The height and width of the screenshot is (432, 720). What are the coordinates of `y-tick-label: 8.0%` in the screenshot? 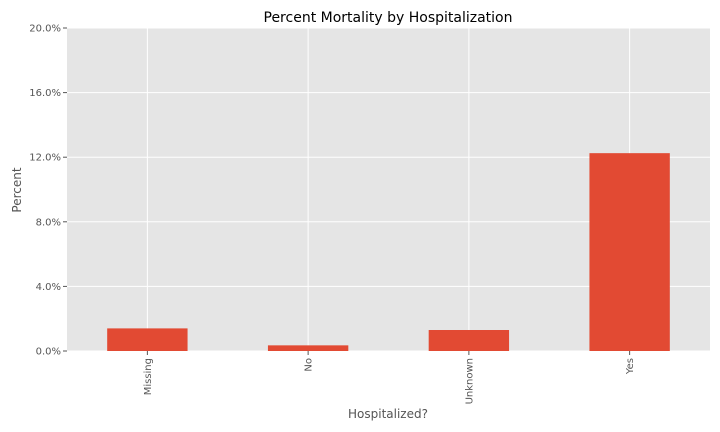 It's located at (48, 222).